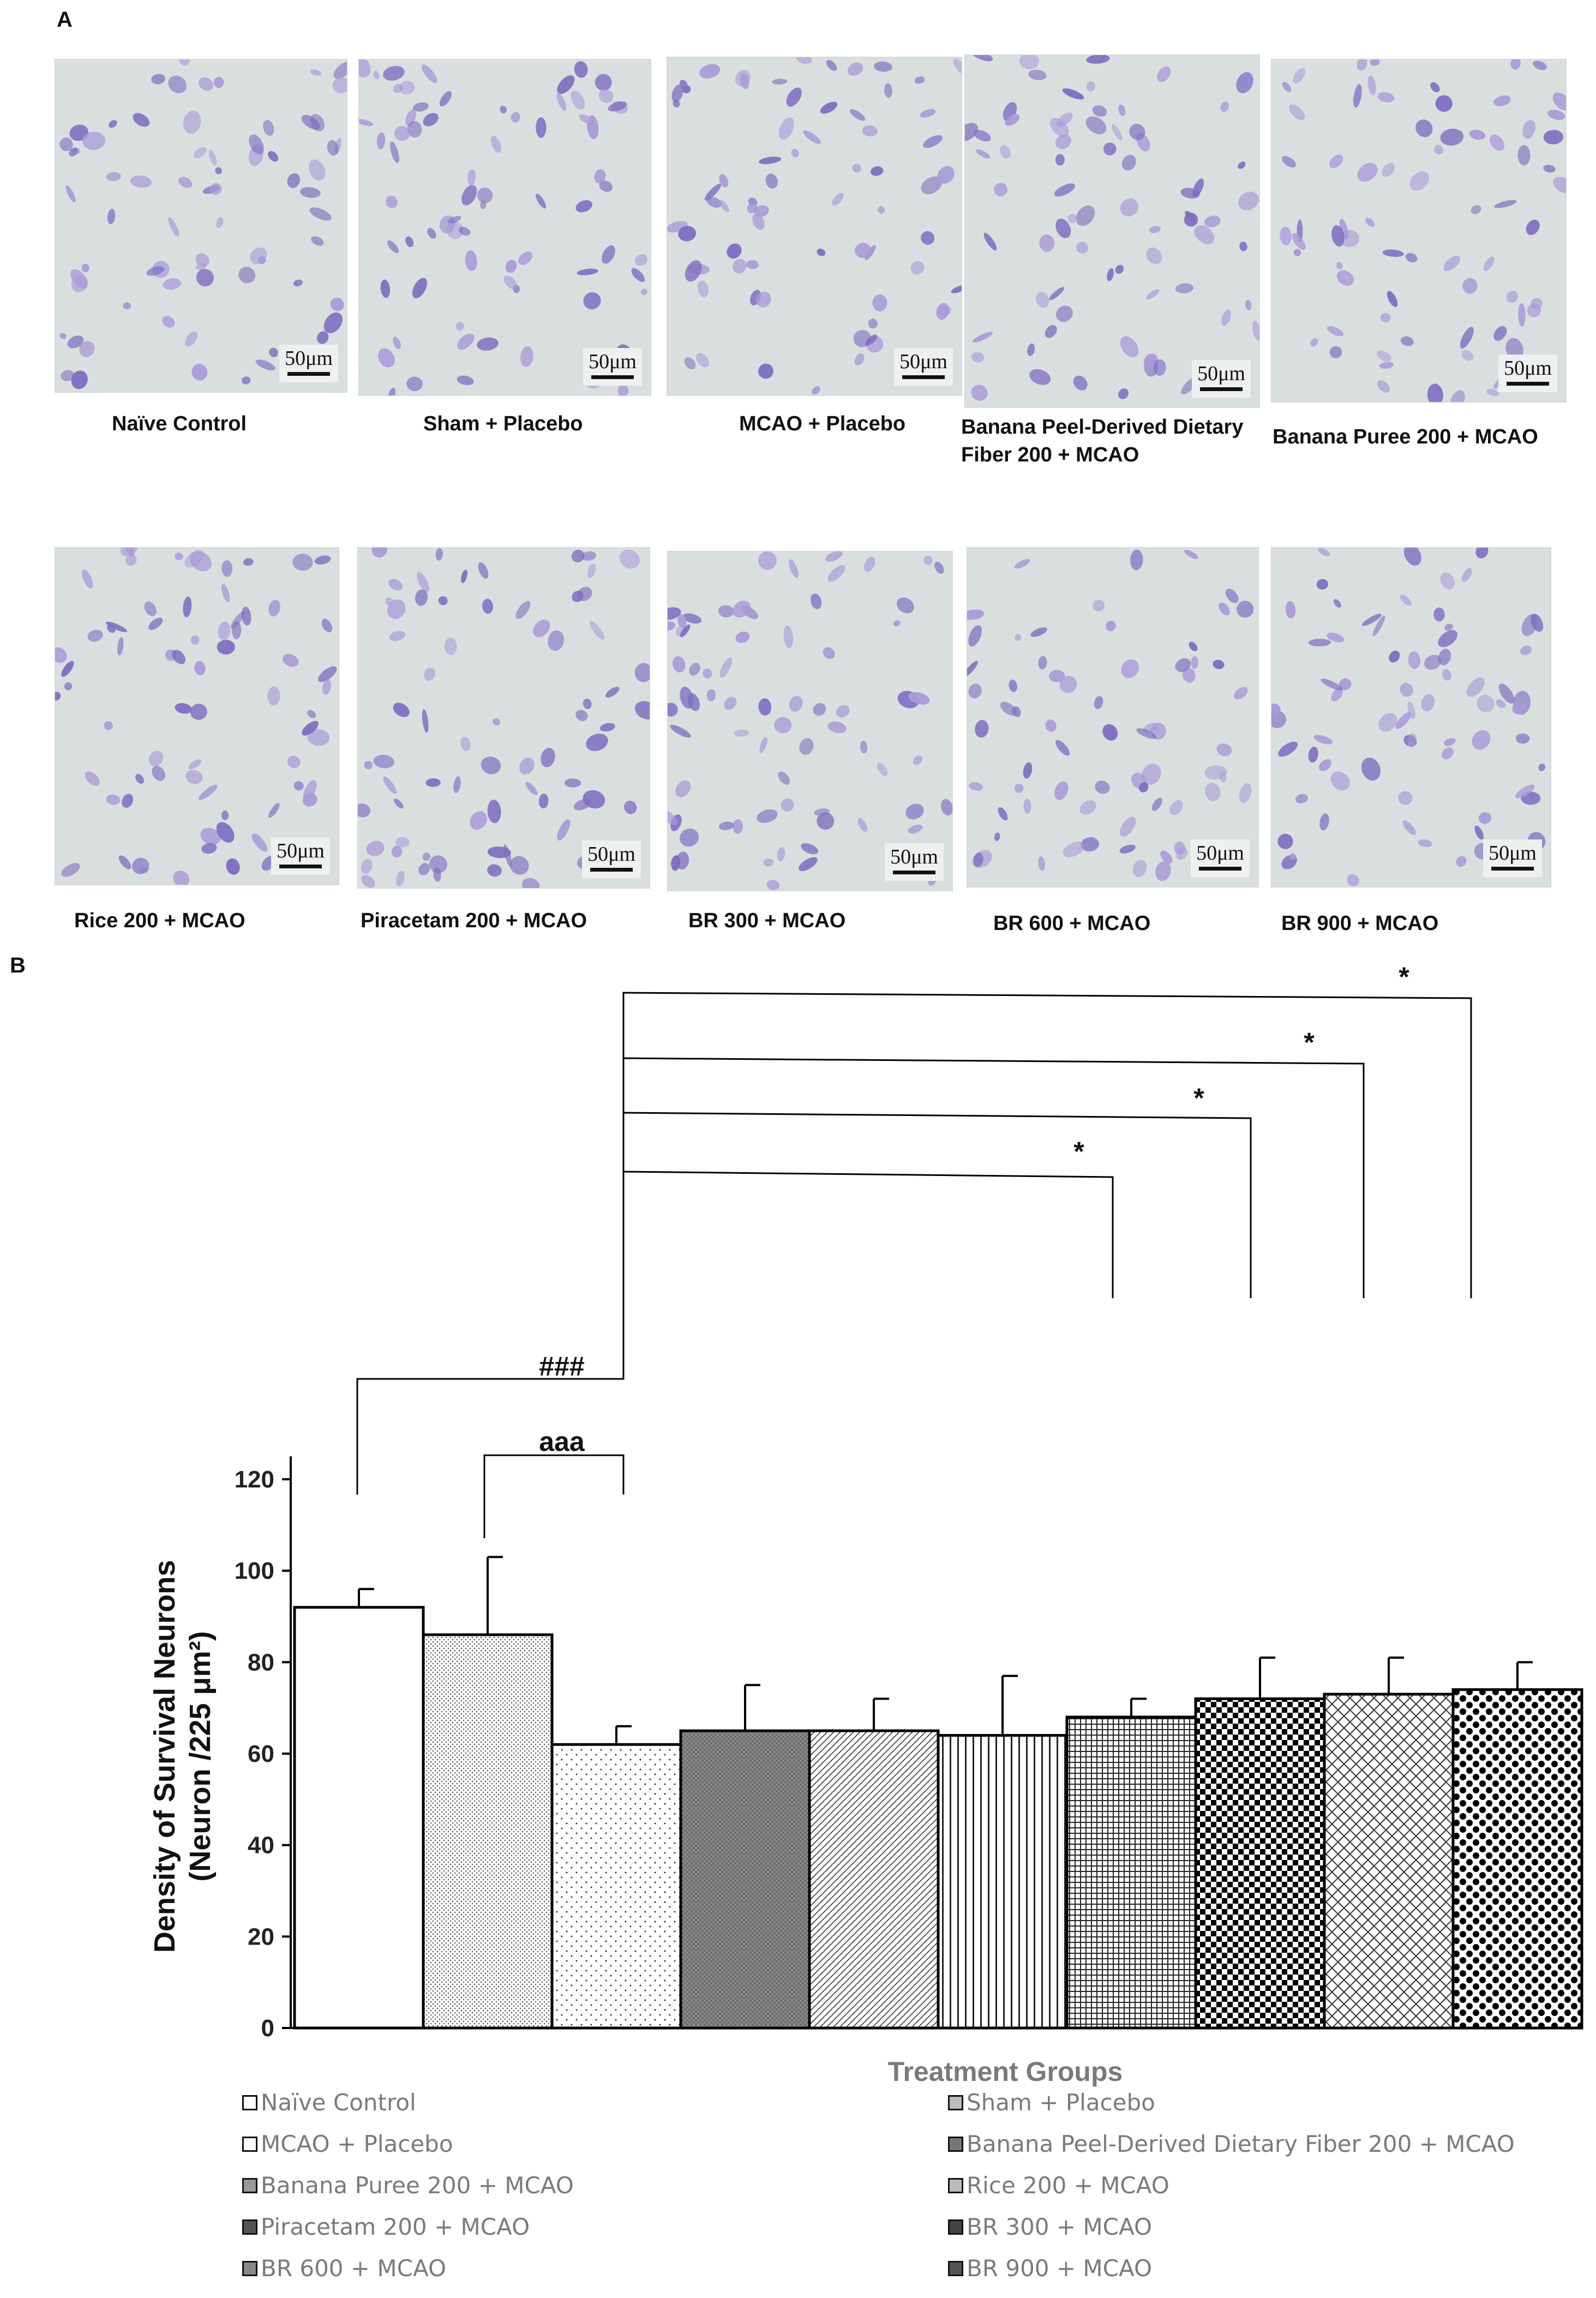 The image size is (1596, 2298). I want to click on legend-label-8: BR 300 + MCAO, so click(1060, 2226).